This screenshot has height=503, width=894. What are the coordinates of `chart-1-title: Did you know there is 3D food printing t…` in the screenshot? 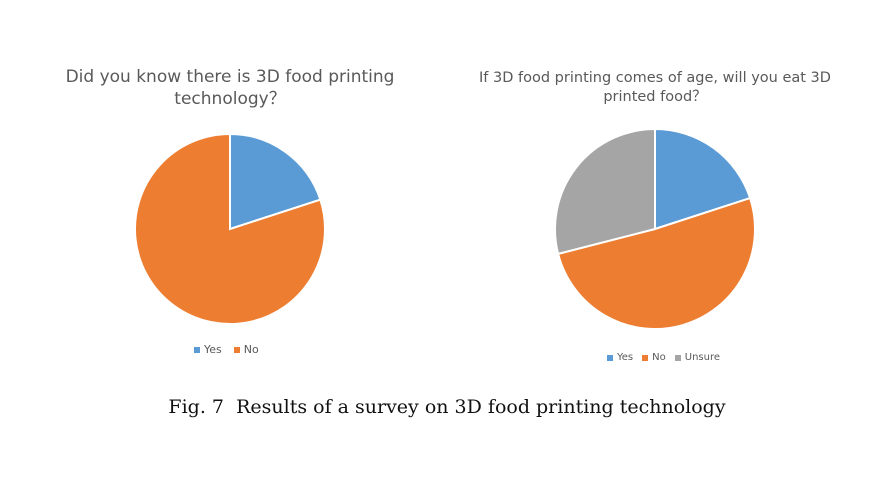 It's located at (230, 88).